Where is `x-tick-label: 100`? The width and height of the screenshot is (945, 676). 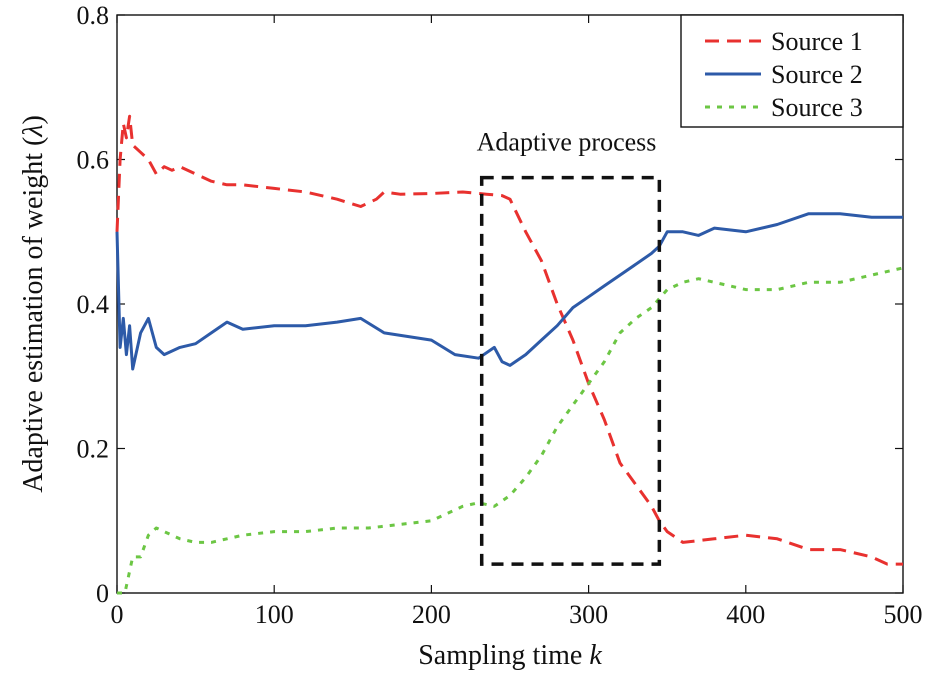
x-tick-label: 100 is located at coordinates (274, 614).